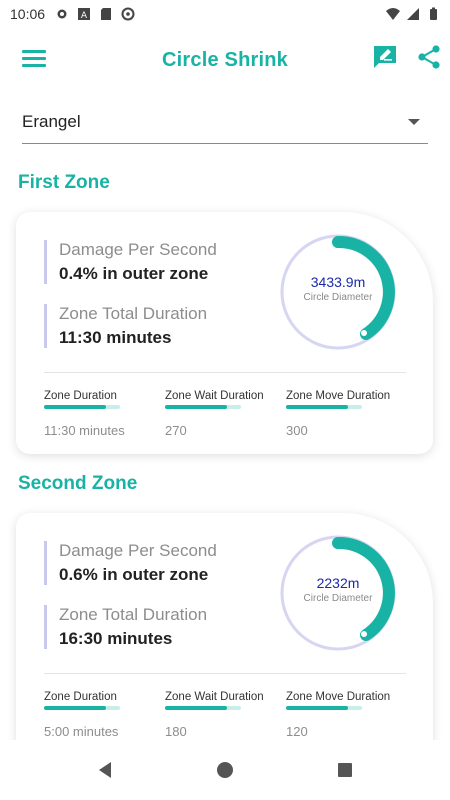  What do you see at coordinates (345, 715) in the screenshot?
I see `zone-move-duration-metric: Zone Move Duration 120` at bounding box center [345, 715].